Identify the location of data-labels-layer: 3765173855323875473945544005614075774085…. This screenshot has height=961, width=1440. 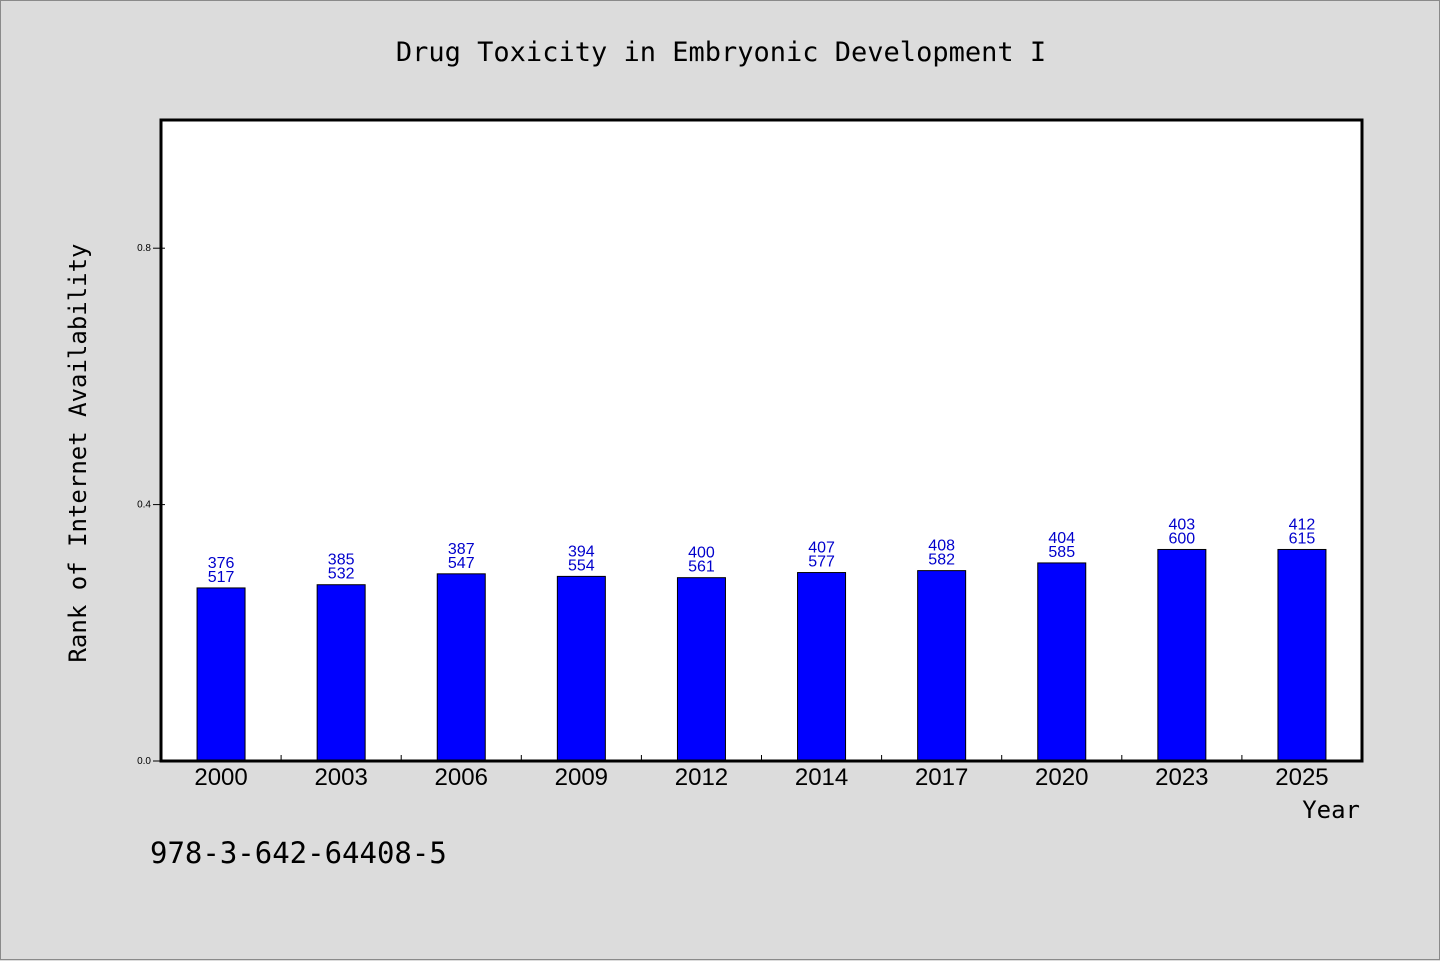
(762, 550).